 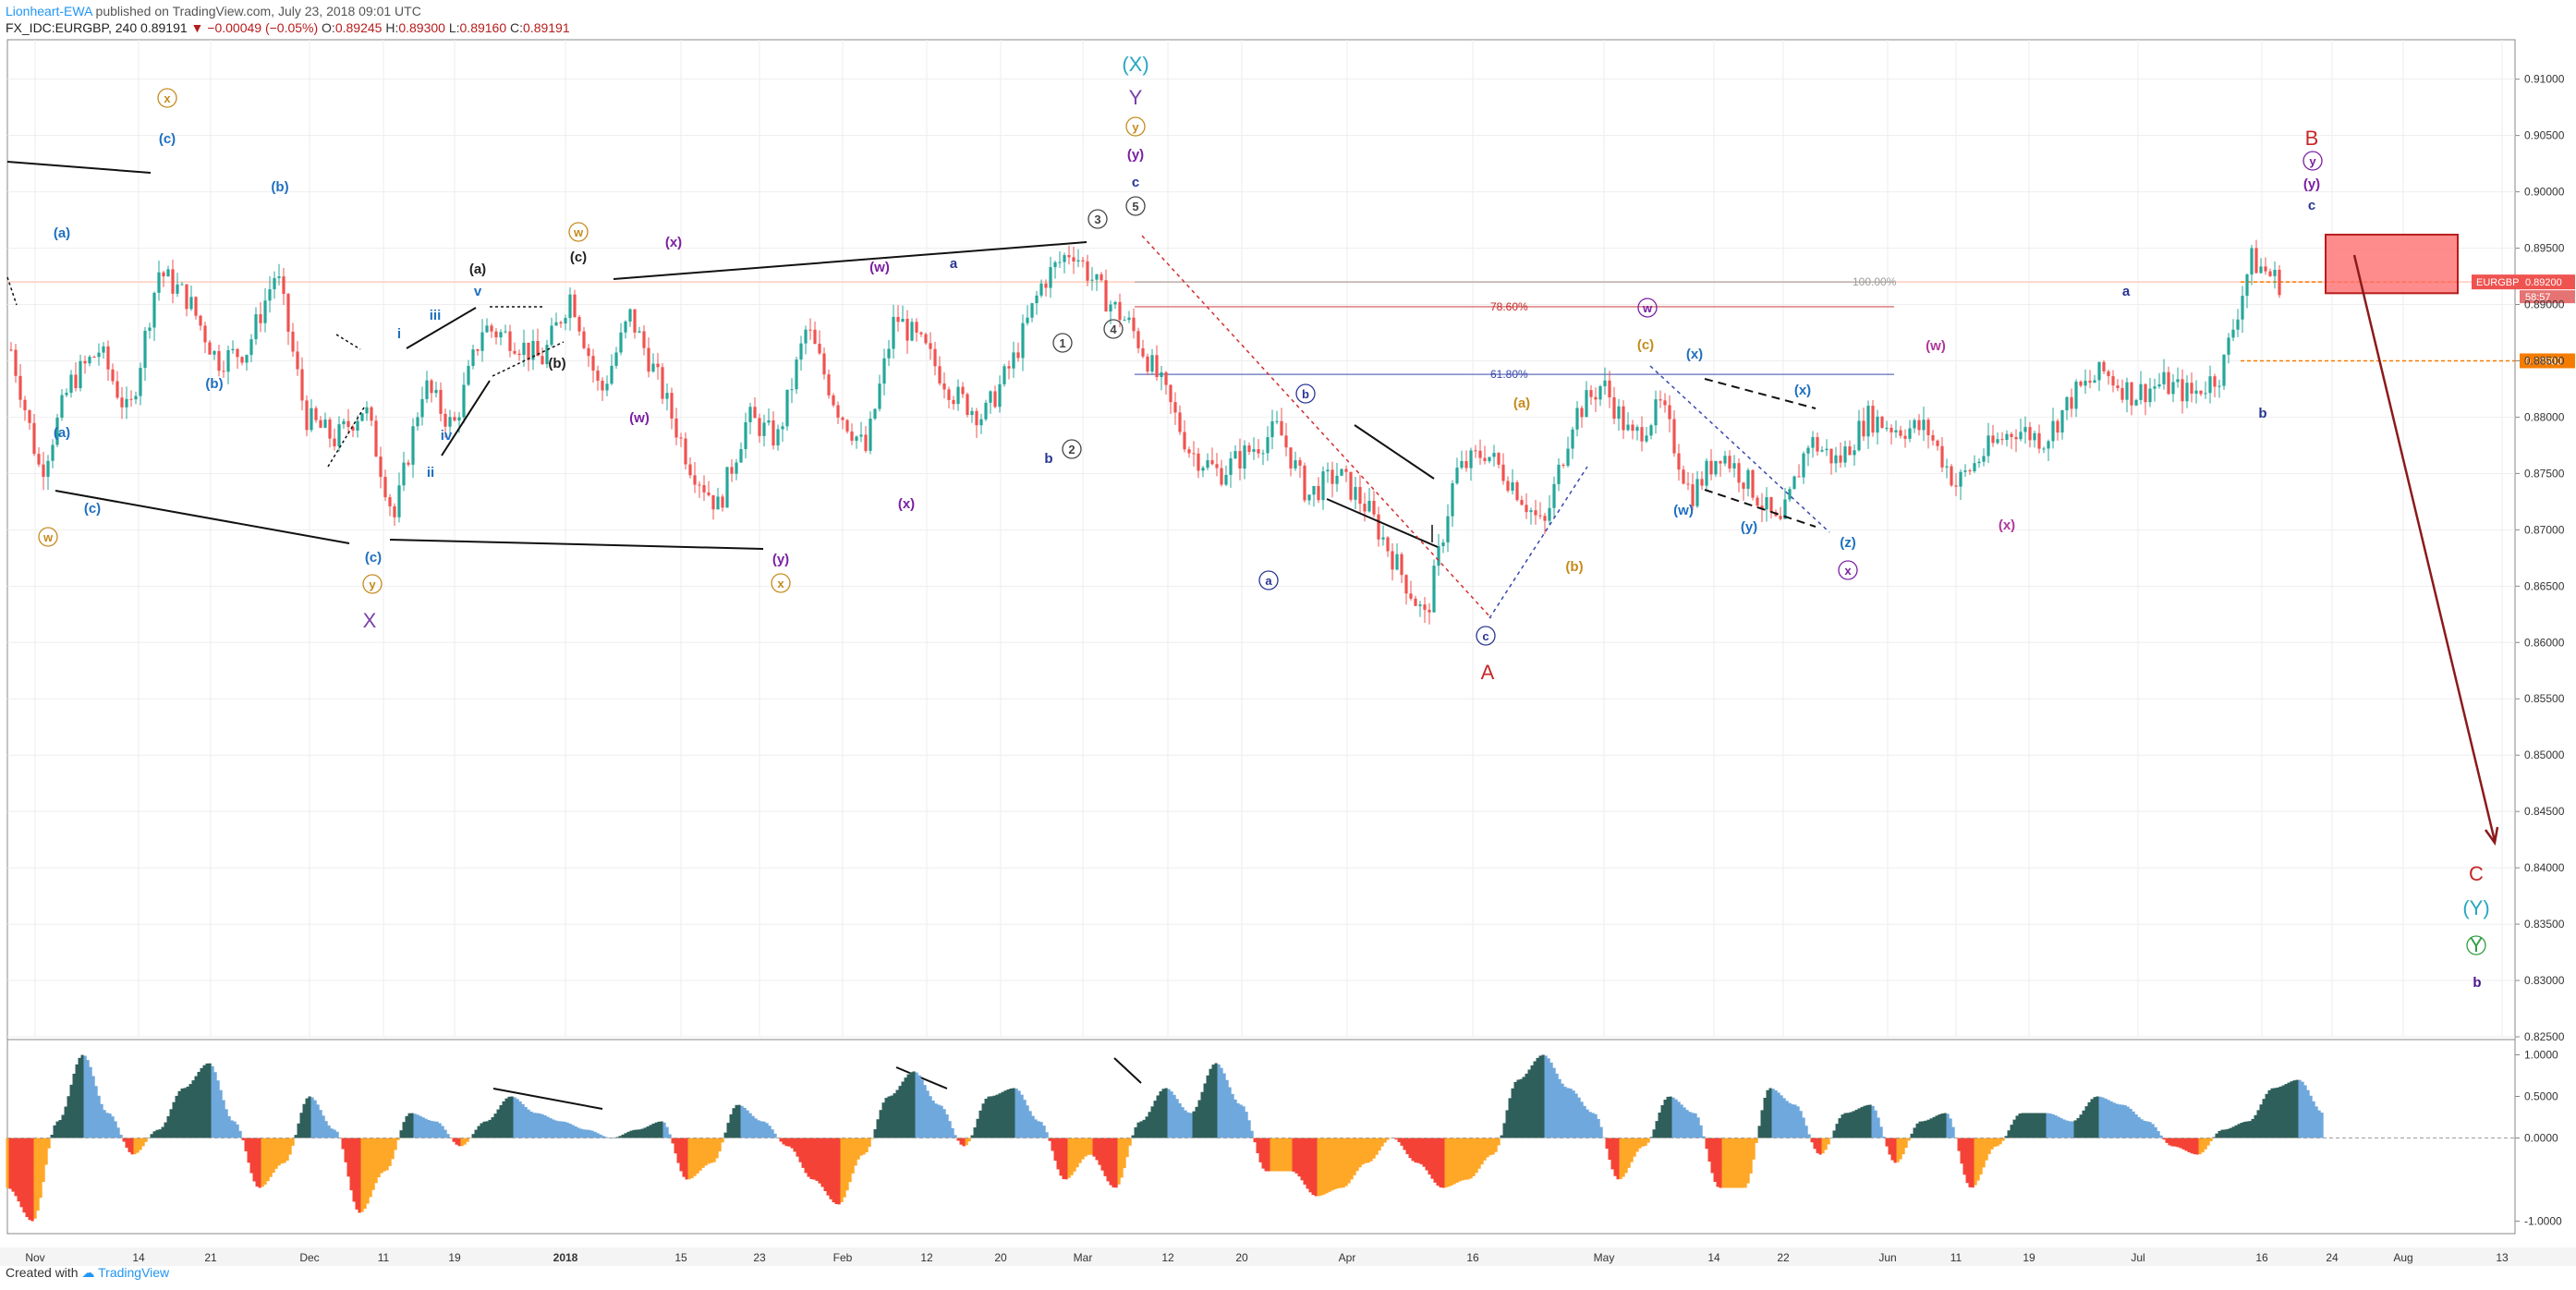 I want to click on tradingview-logo-icon: ☁, so click(x=88, y=1272).